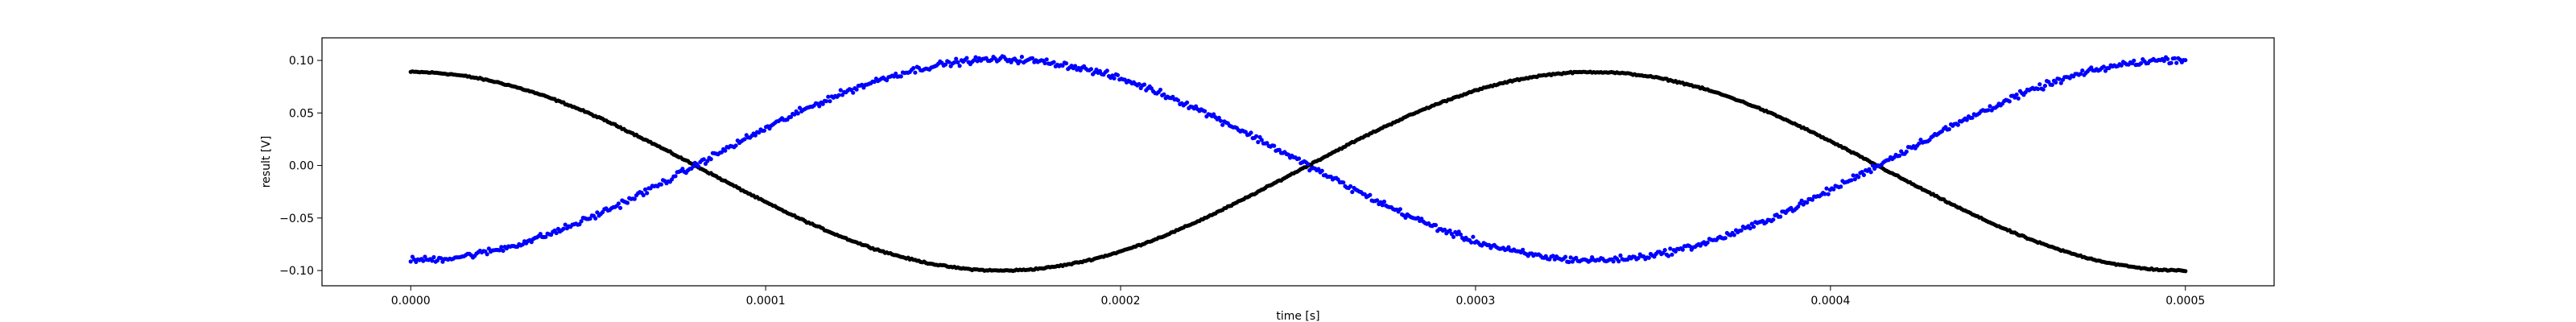  What do you see at coordinates (301, 61) in the screenshot?
I see `y-tick-label: 0.10` at bounding box center [301, 61].